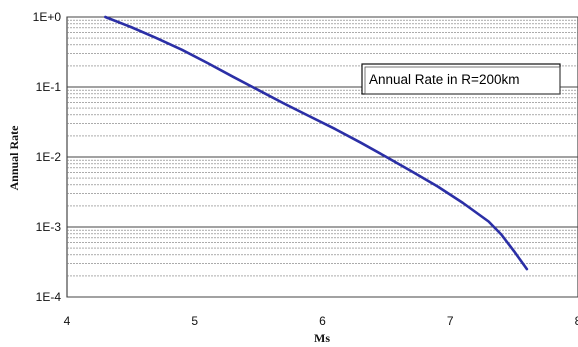 This screenshot has width=578, height=347. I want to click on y-tick-label: 1E-2, so click(49, 157).